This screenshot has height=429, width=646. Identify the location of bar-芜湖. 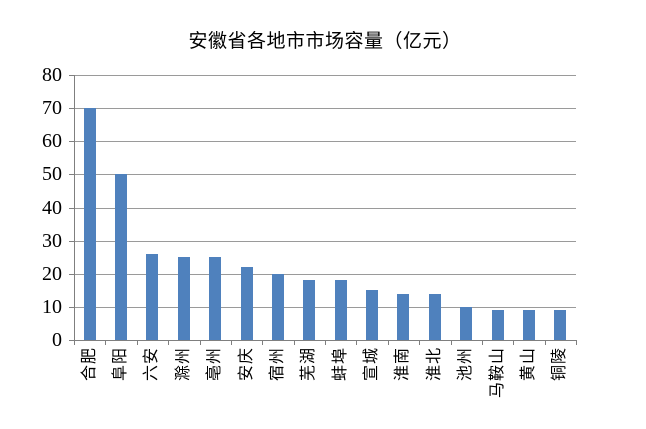
(309, 310).